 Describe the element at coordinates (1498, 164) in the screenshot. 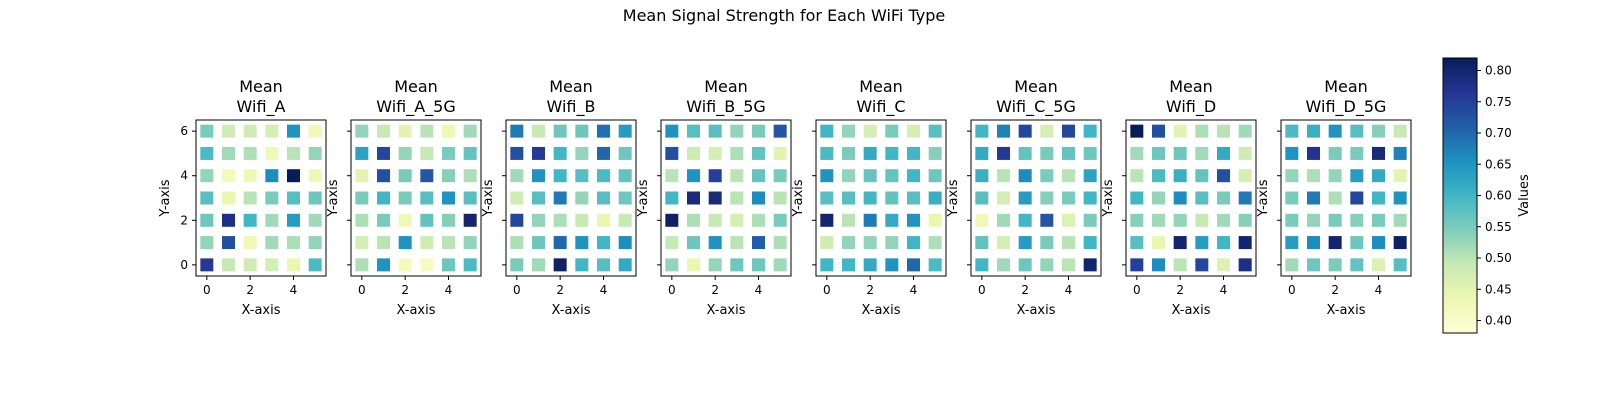

I see `colorbar-tick-label: 0.65` at that location.